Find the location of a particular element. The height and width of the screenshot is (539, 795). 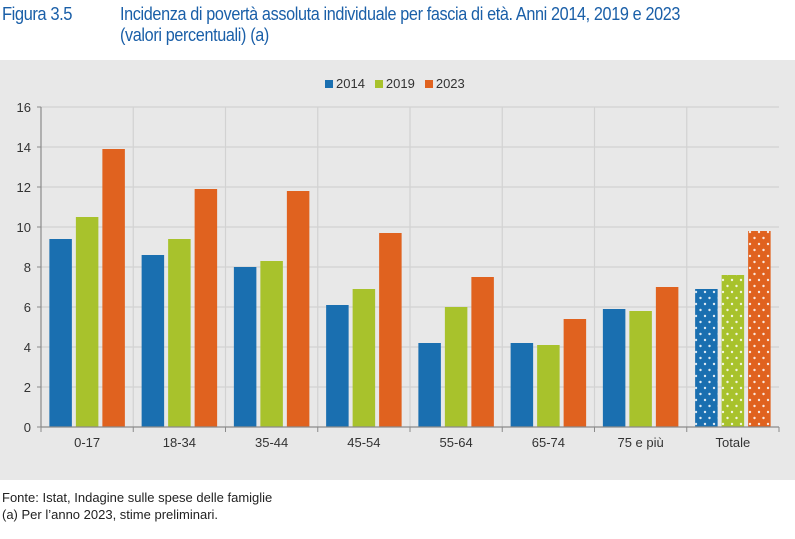

legend-label-2014: 2014 is located at coordinates (350, 83).